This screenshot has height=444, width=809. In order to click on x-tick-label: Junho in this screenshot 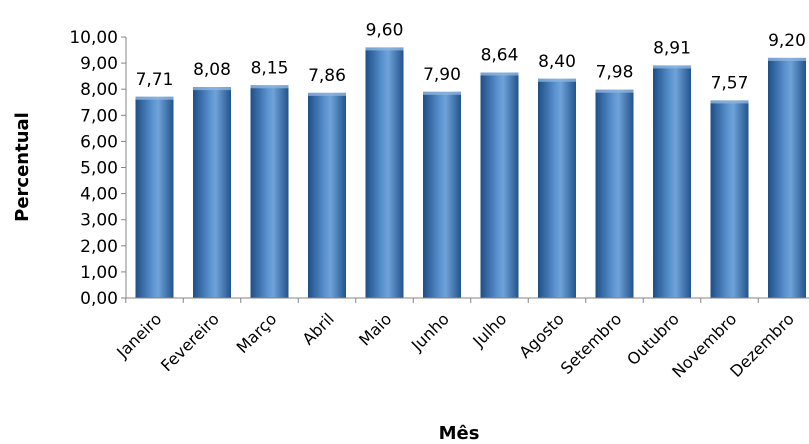, I will do `click(430, 332)`.